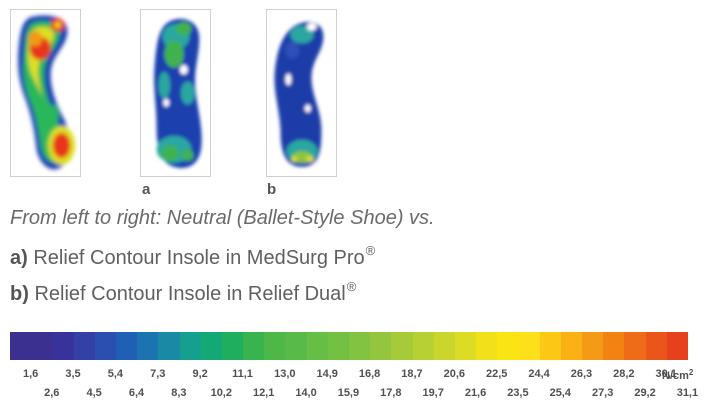  I want to click on caption-prefix-b: b), so click(19, 294).